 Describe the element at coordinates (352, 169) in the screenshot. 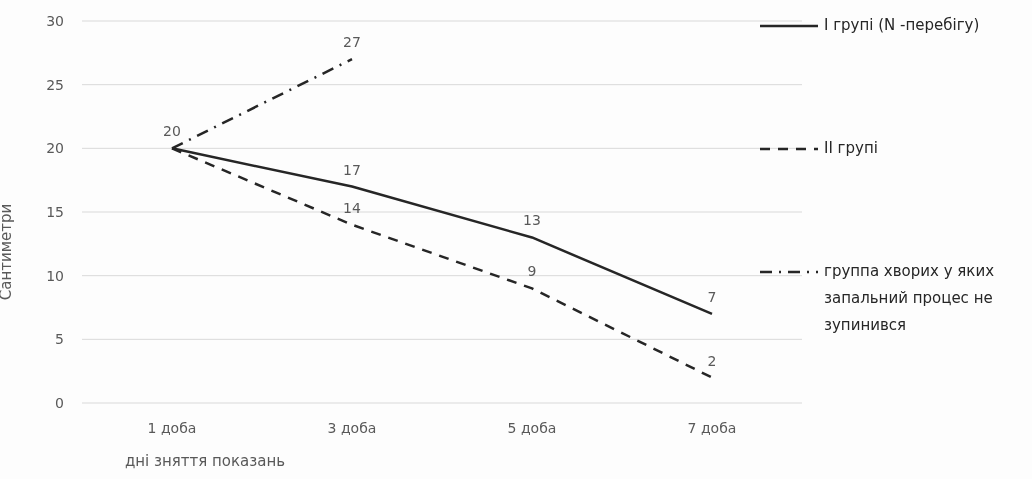

I see `data-label: 17` at that location.